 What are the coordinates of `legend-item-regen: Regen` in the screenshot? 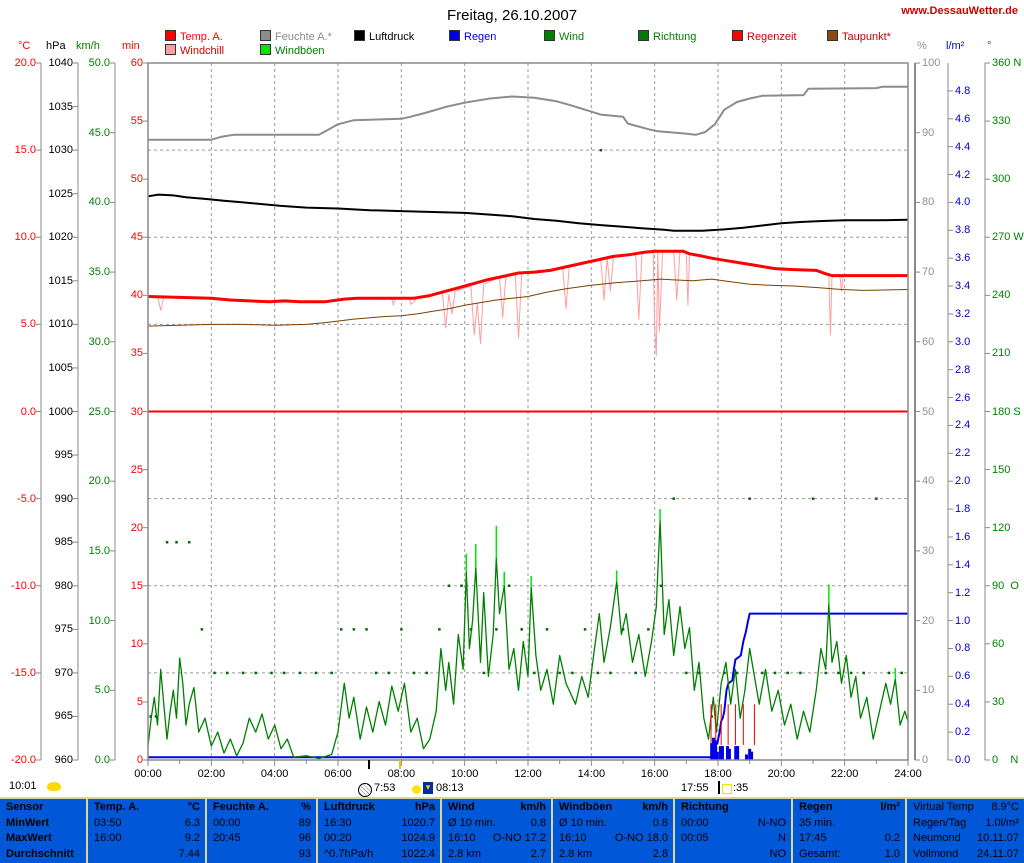 It's located at (472, 36).